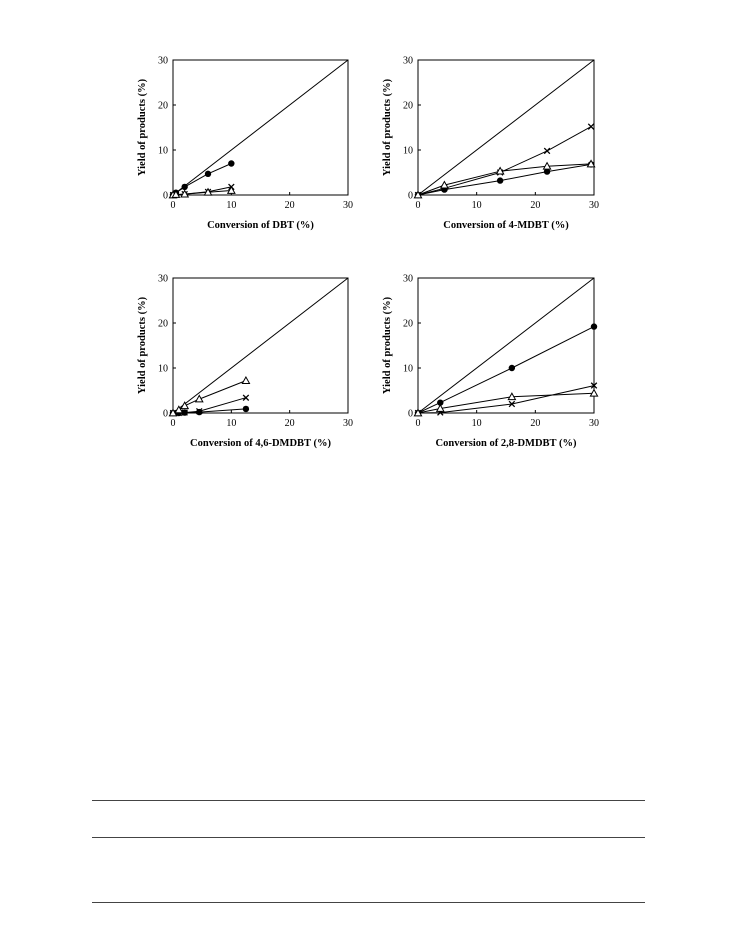 This screenshot has height=936, width=735. What do you see at coordinates (368, 800) in the screenshot?
I see `table-rule-top` at bounding box center [368, 800].